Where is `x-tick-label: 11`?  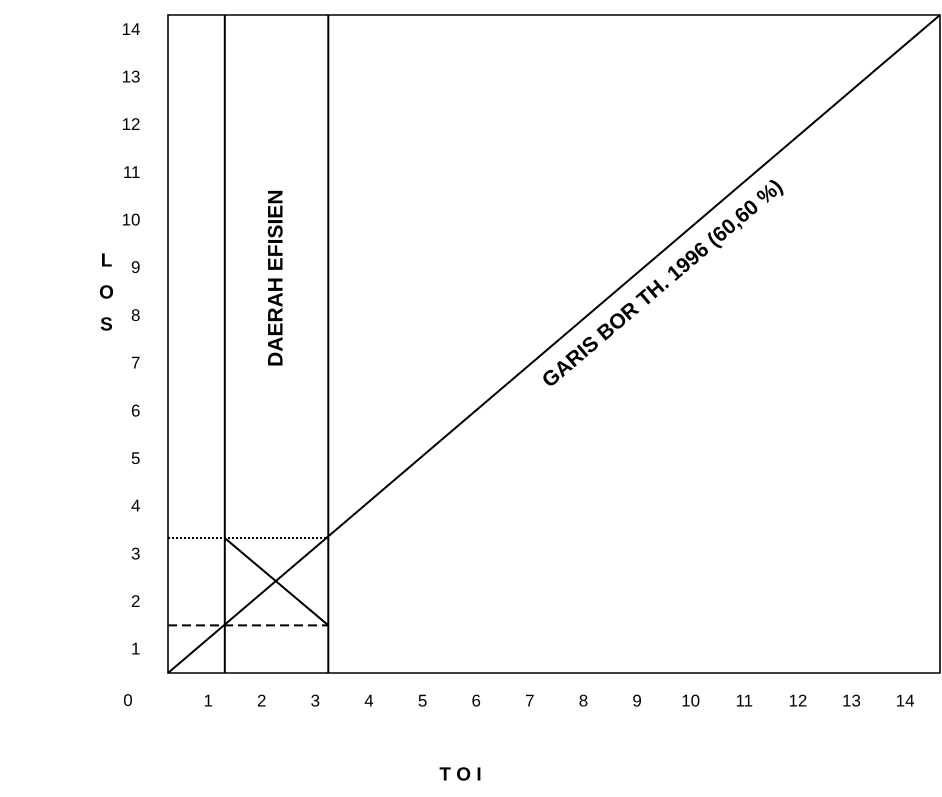
x-tick-label: 11 is located at coordinates (744, 701).